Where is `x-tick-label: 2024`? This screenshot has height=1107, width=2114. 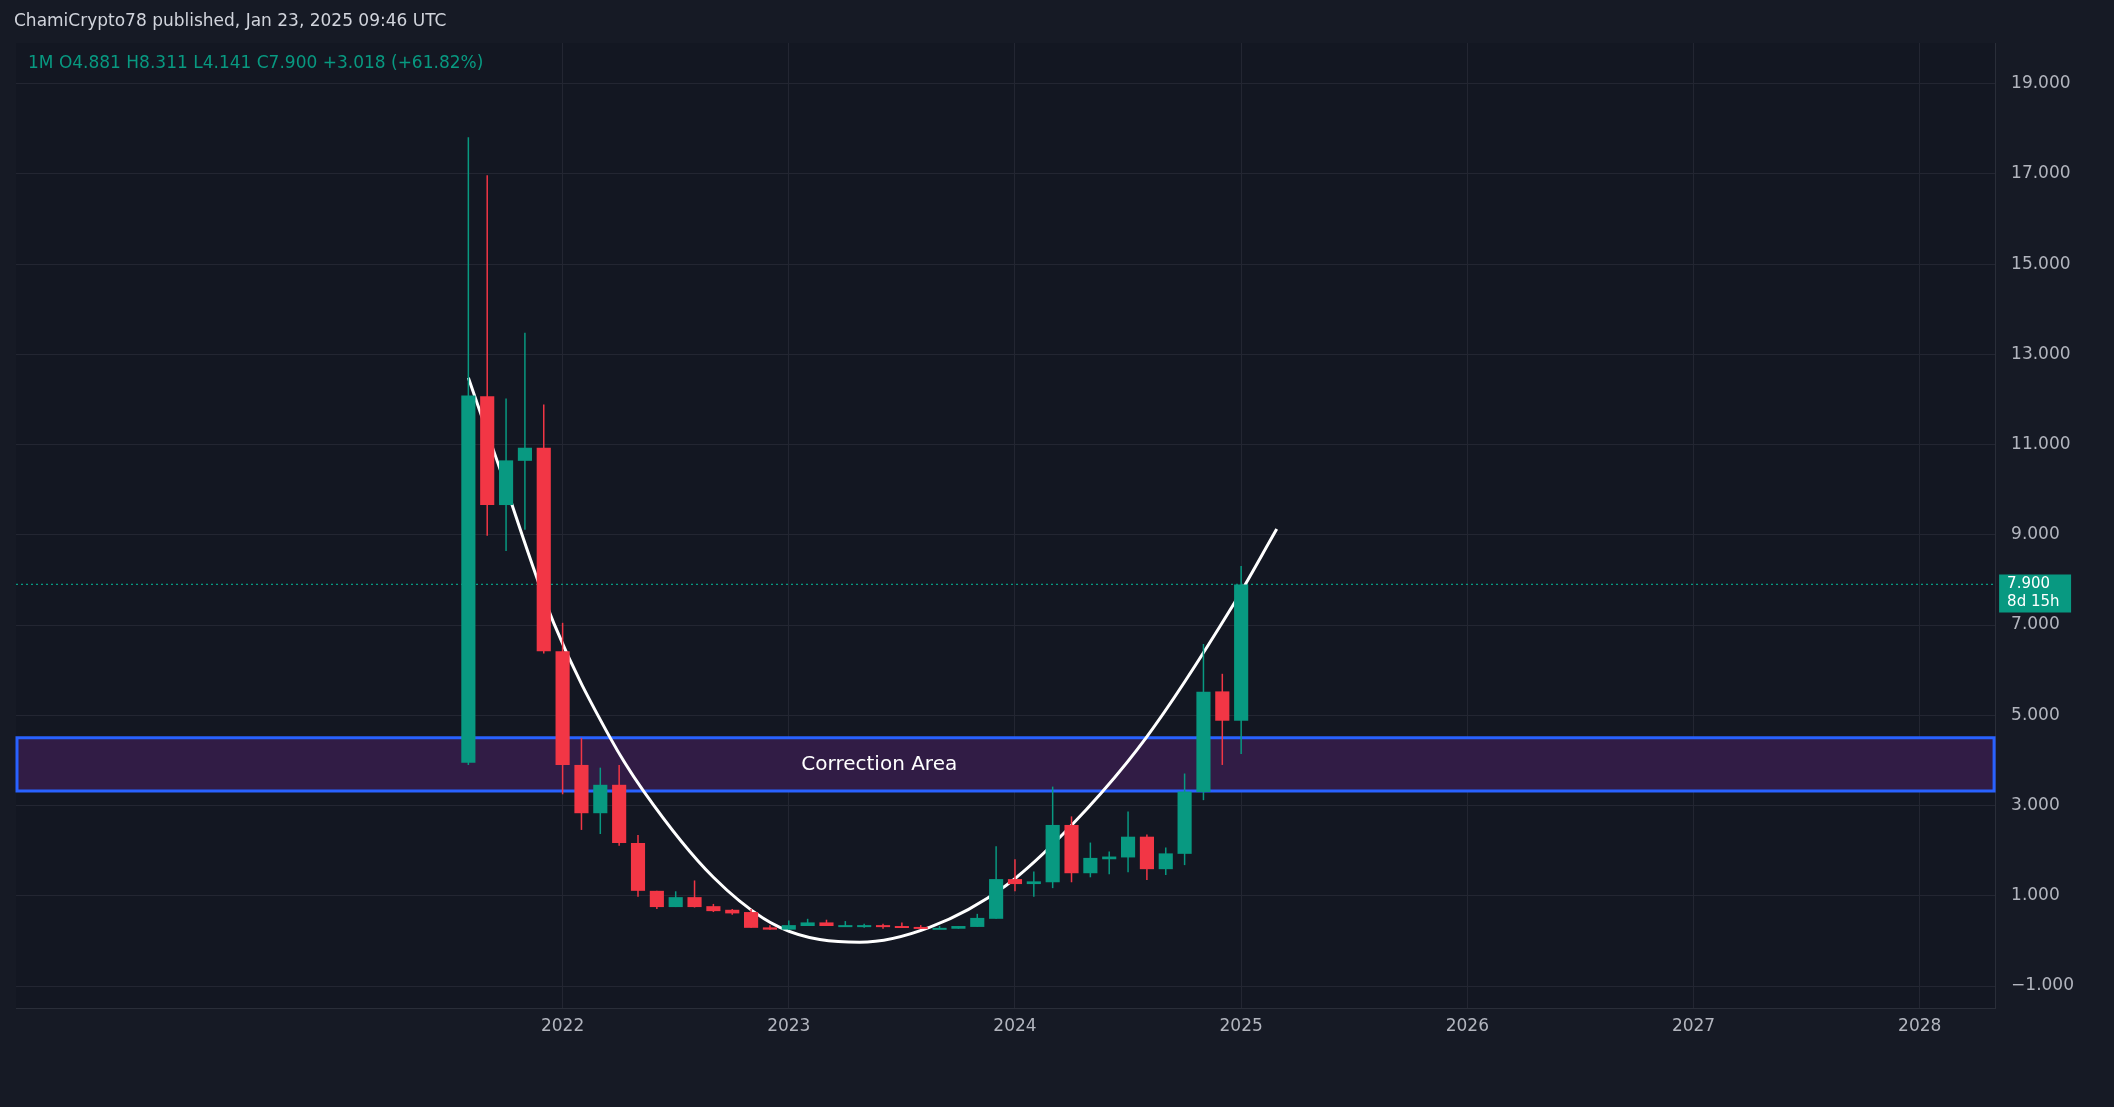
x-tick-label: 2024 is located at coordinates (1015, 1025).